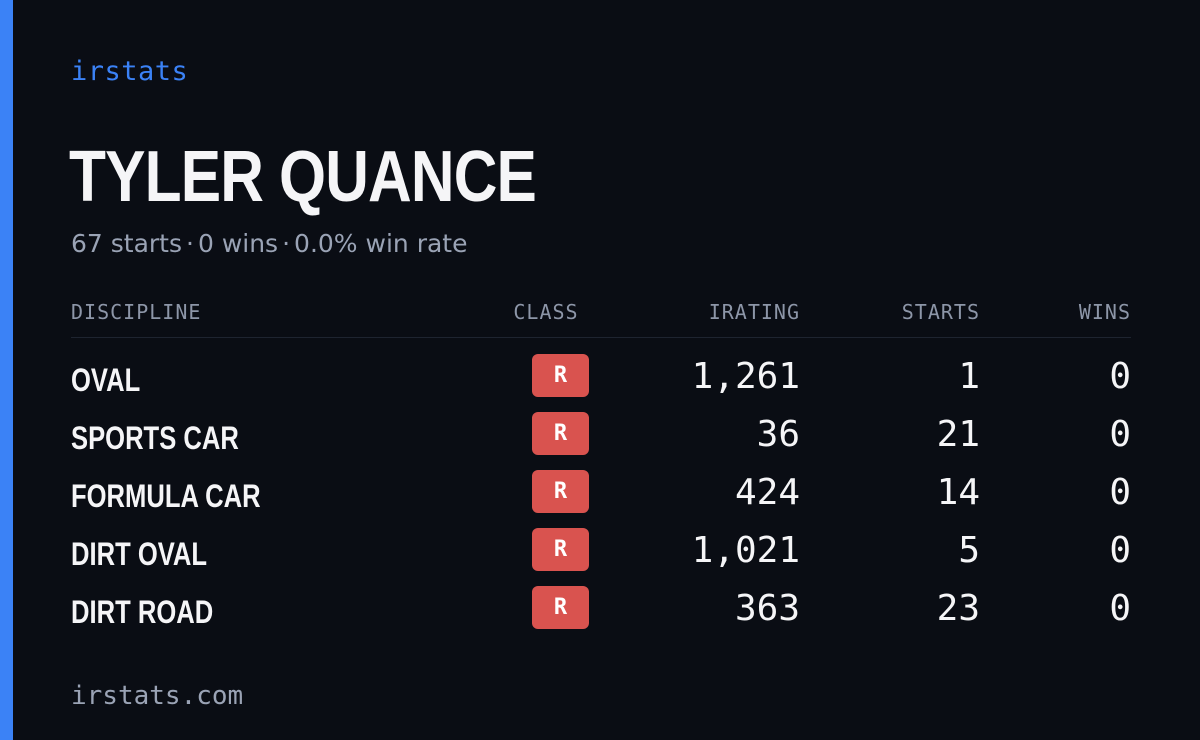 This screenshot has width=1200, height=740. I want to click on discipline-name: DIRT ROAD, so click(142, 612).